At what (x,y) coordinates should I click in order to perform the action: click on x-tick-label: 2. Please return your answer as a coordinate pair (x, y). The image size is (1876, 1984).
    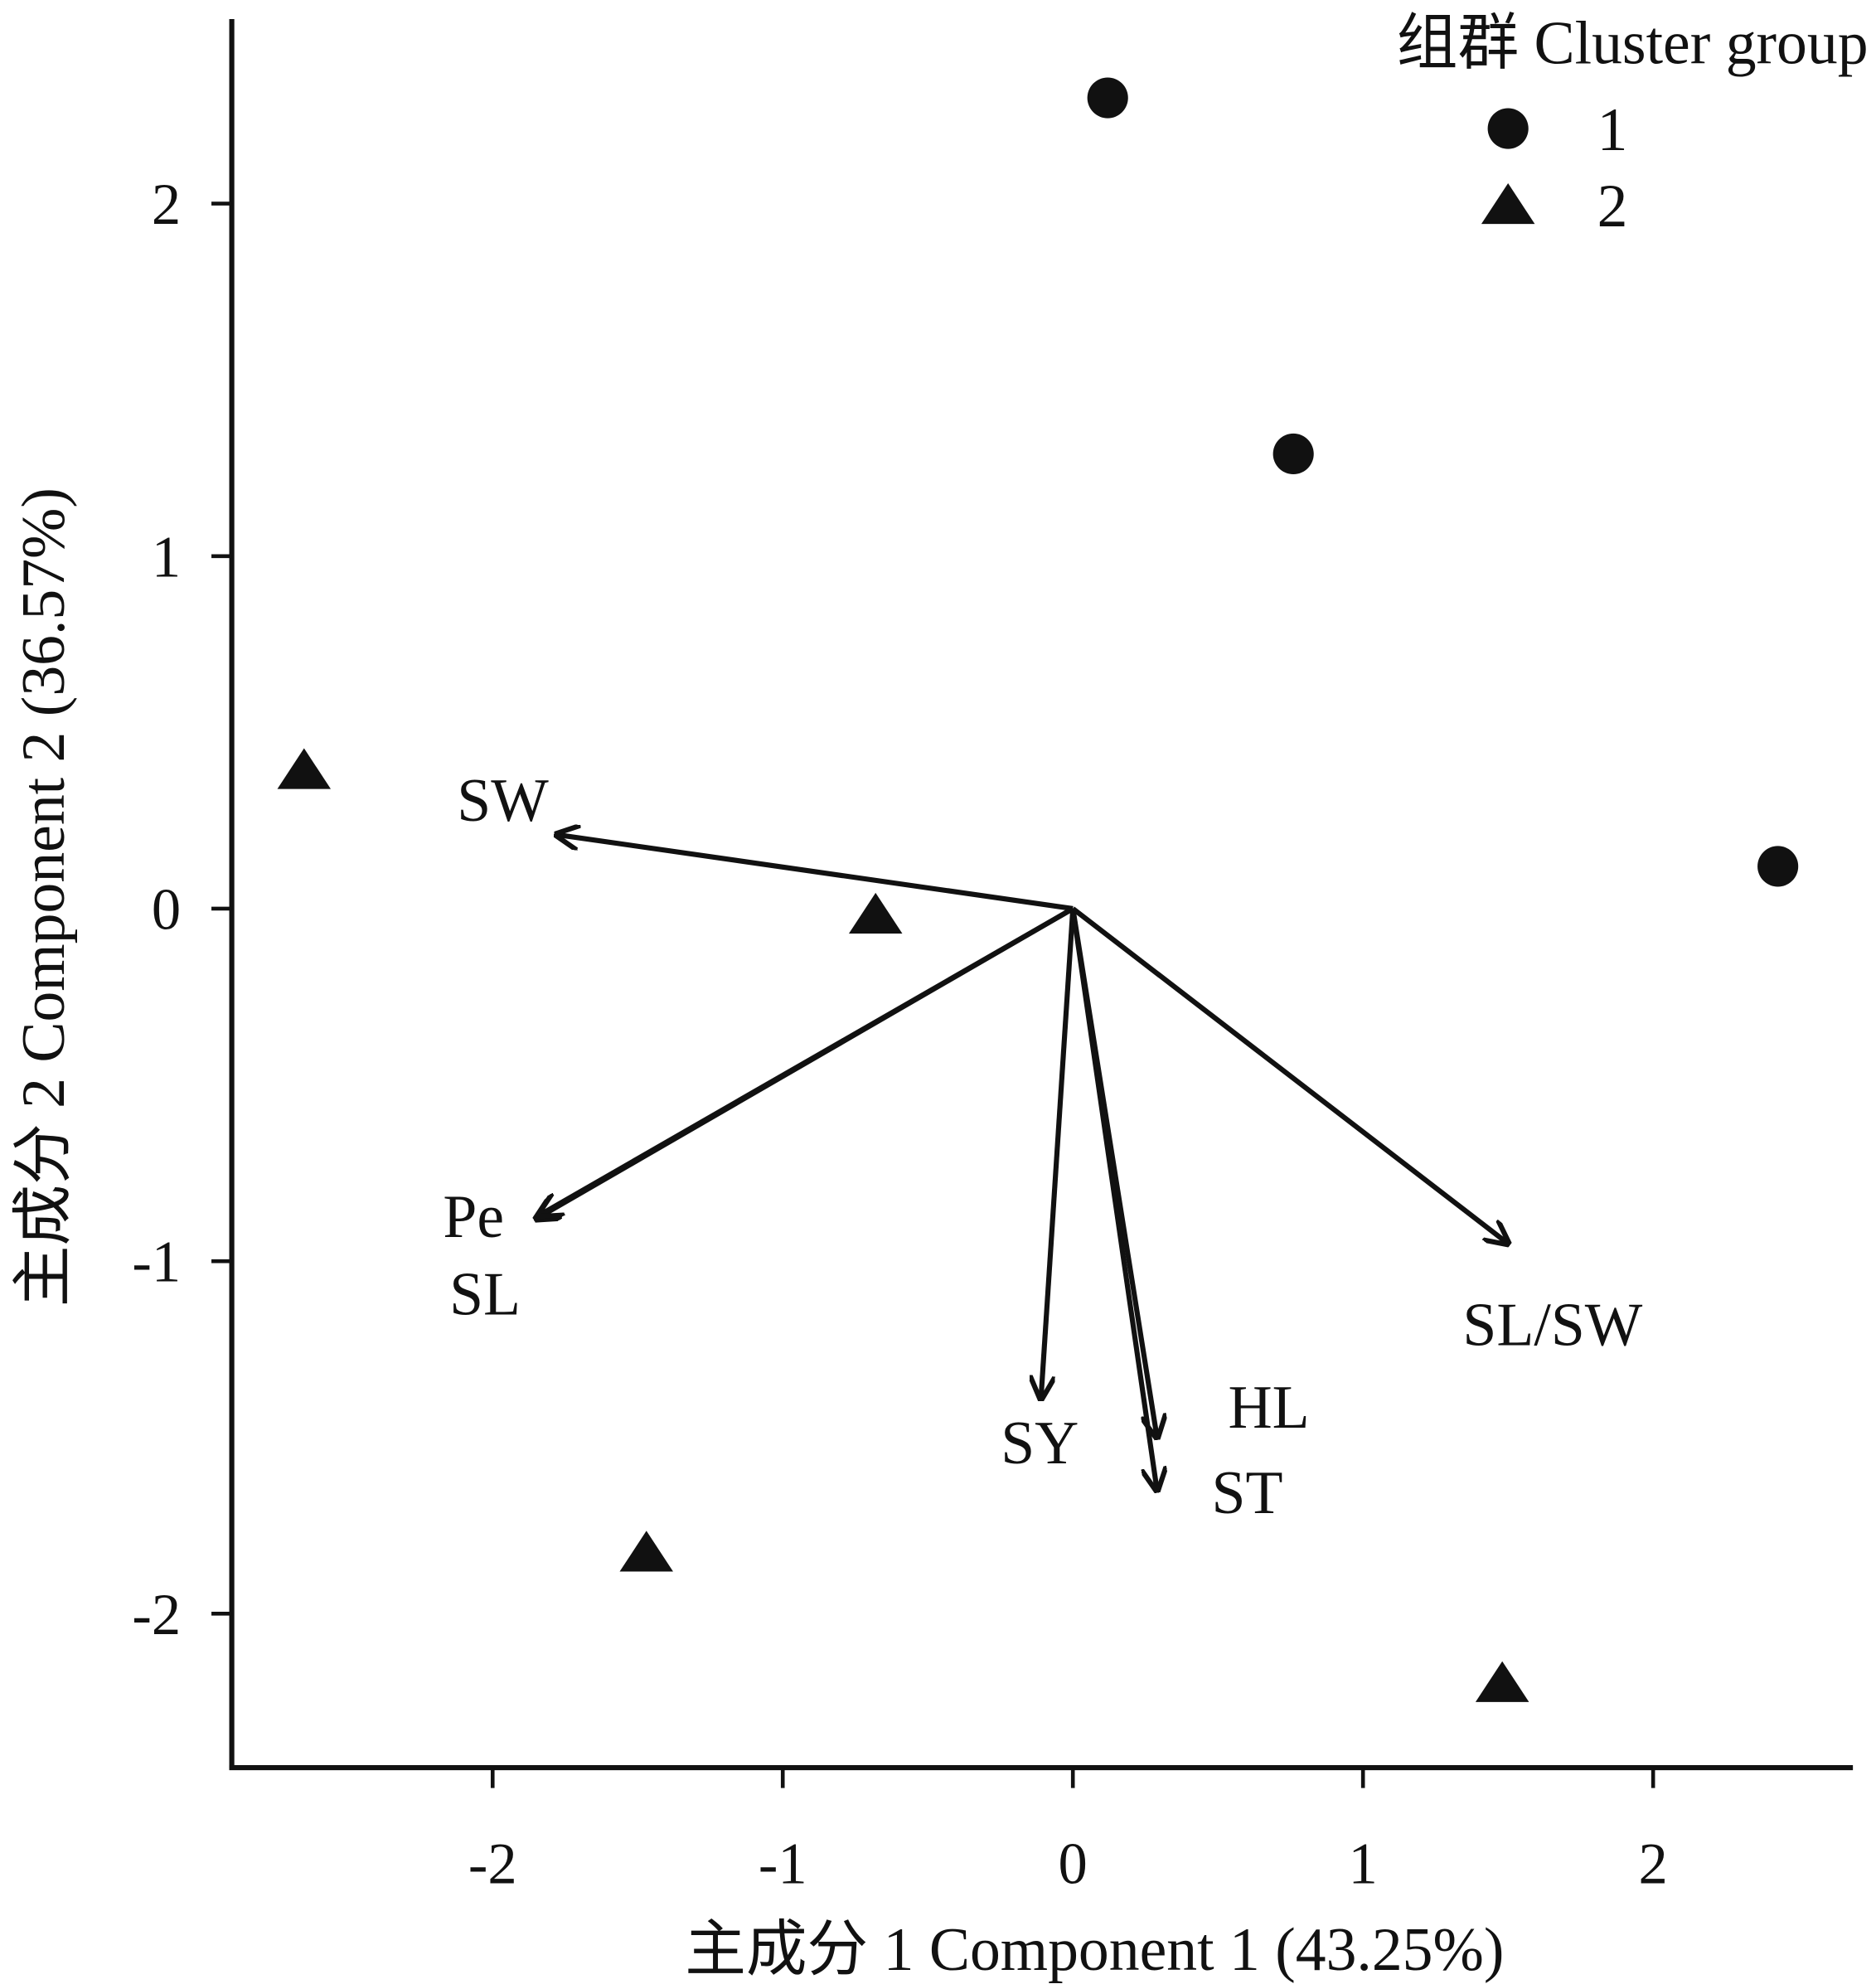
    Looking at the image, I should click on (1652, 1864).